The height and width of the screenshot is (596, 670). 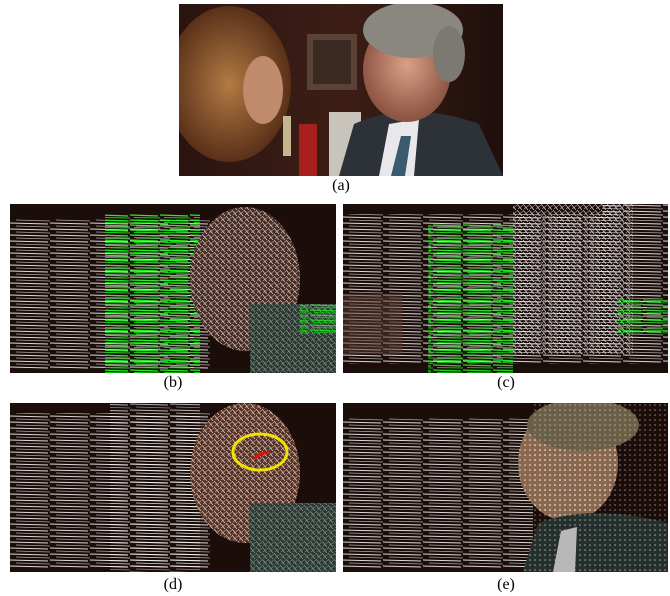 I want to click on caption-e: (e), so click(x=506, y=584).